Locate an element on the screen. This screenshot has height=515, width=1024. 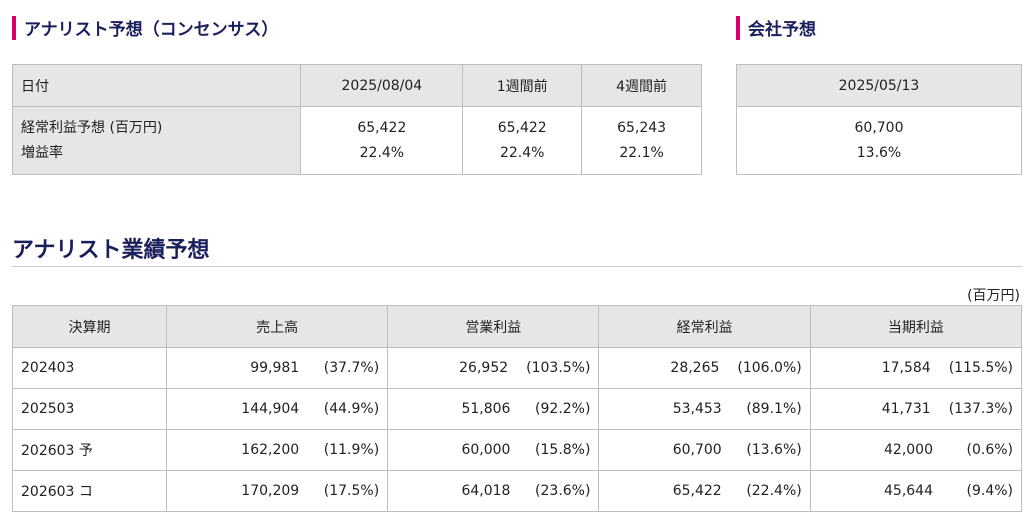
label-recurring-profit-forecast: 経常利益予想 (百万円) is located at coordinates (92, 127).